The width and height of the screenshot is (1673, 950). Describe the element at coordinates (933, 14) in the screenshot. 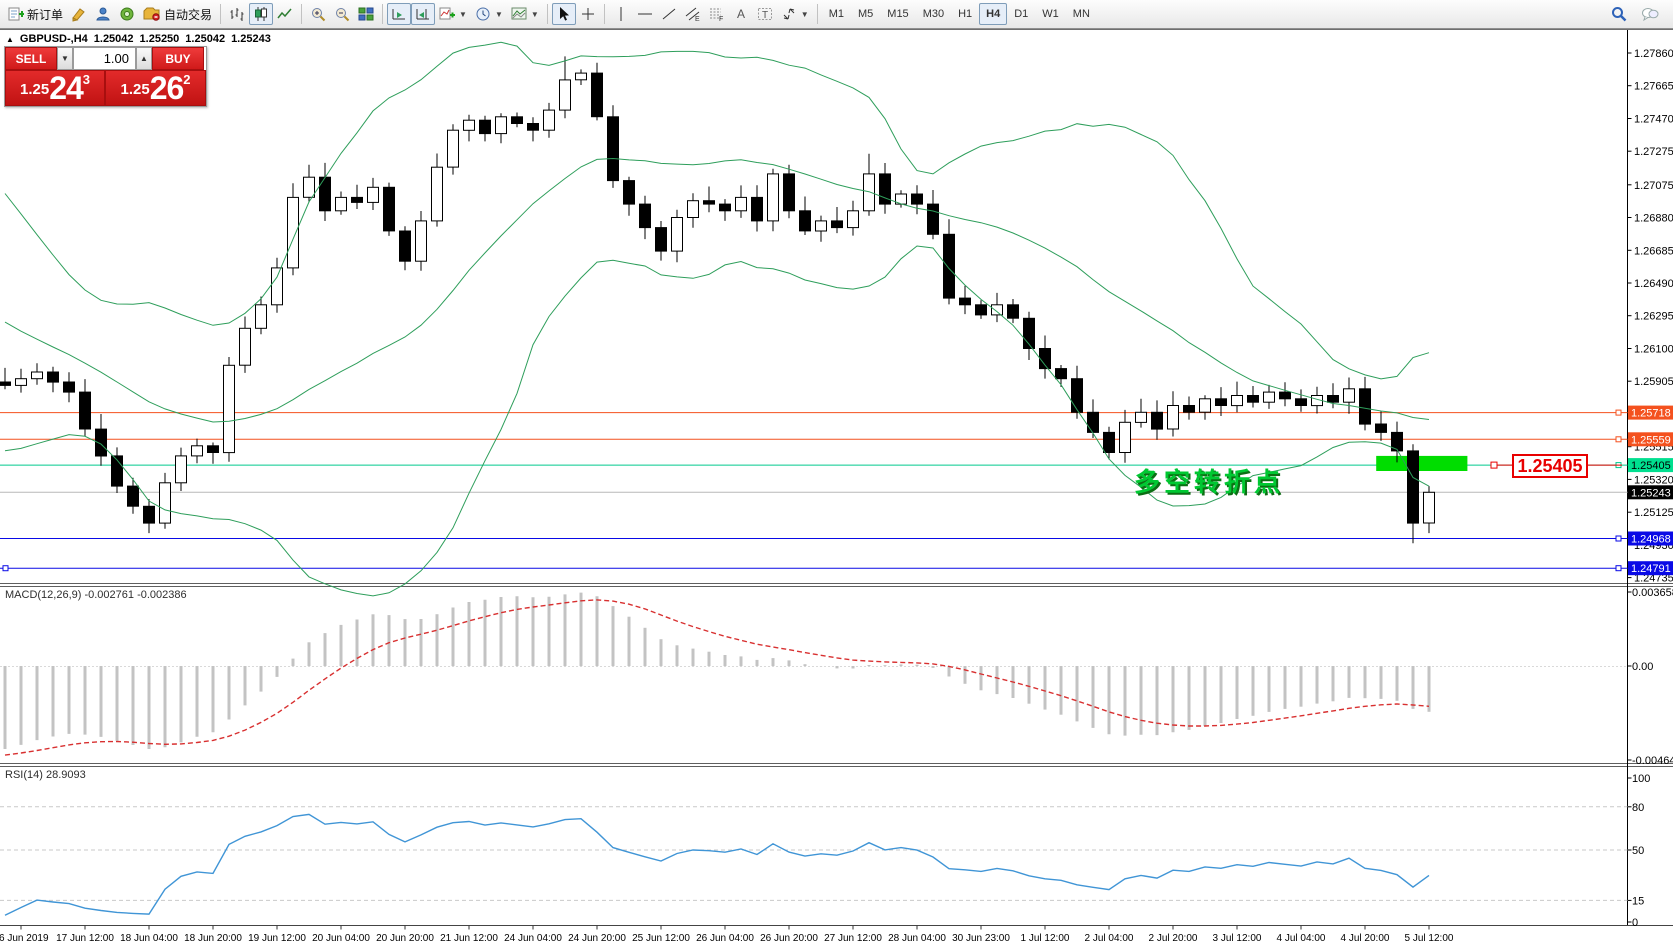

I see `timeframe-M30: M30` at that location.